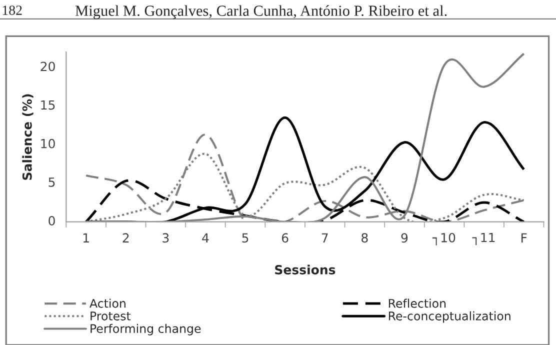 The height and width of the screenshot is (345, 556). What do you see at coordinates (51, 221) in the screenshot?
I see `y-tick-label: 0` at bounding box center [51, 221].